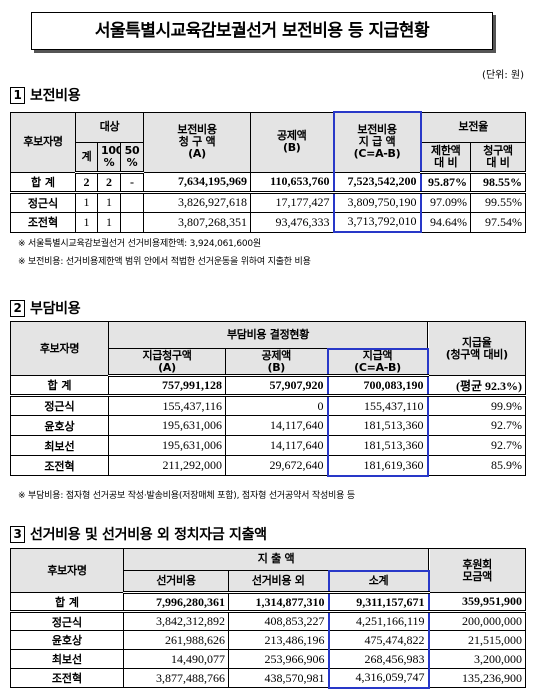 The height and width of the screenshot is (700, 536). I want to click on value-cell: 7,634,195,969, so click(197, 182).